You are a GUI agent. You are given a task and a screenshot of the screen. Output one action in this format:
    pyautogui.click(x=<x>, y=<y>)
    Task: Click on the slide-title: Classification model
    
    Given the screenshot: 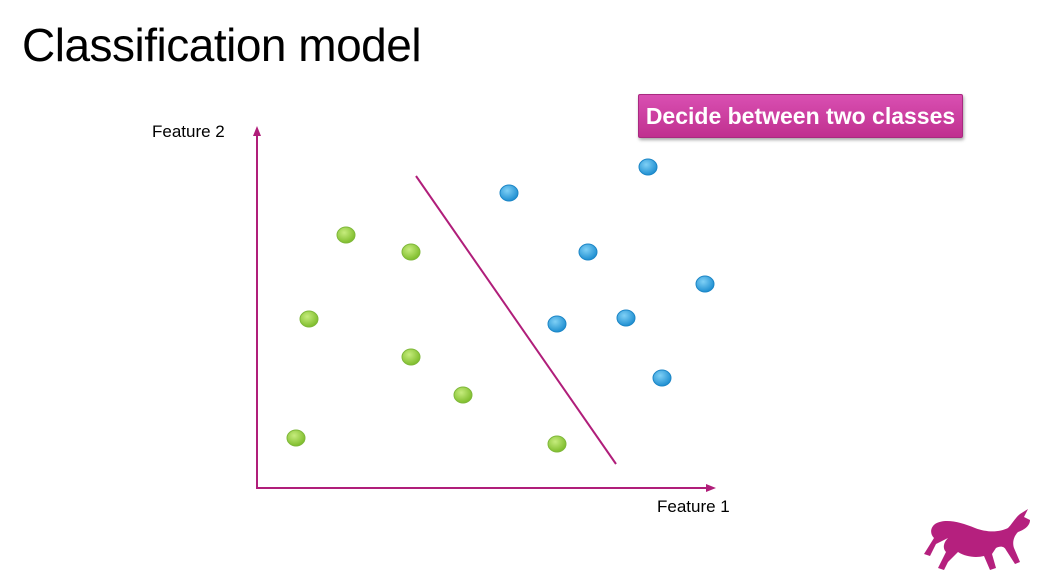 What is the action you would take?
    pyautogui.click(x=222, y=45)
    